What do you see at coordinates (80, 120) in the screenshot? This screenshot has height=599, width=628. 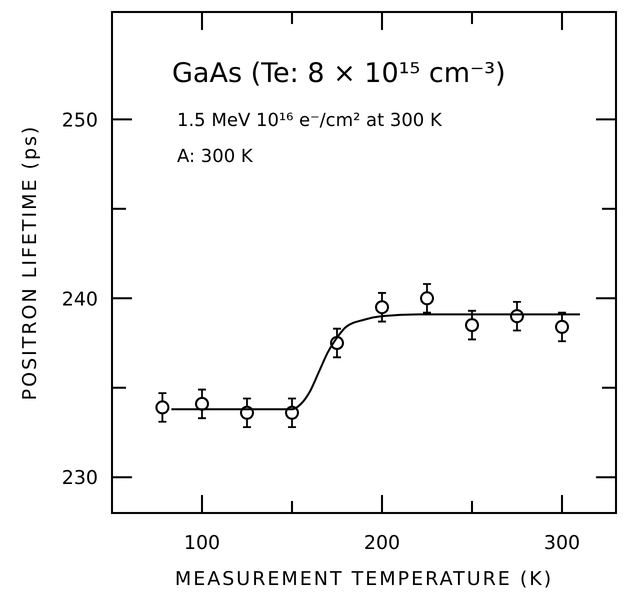 I see `y-tick-label: 250` at bounding box center [80, 120].